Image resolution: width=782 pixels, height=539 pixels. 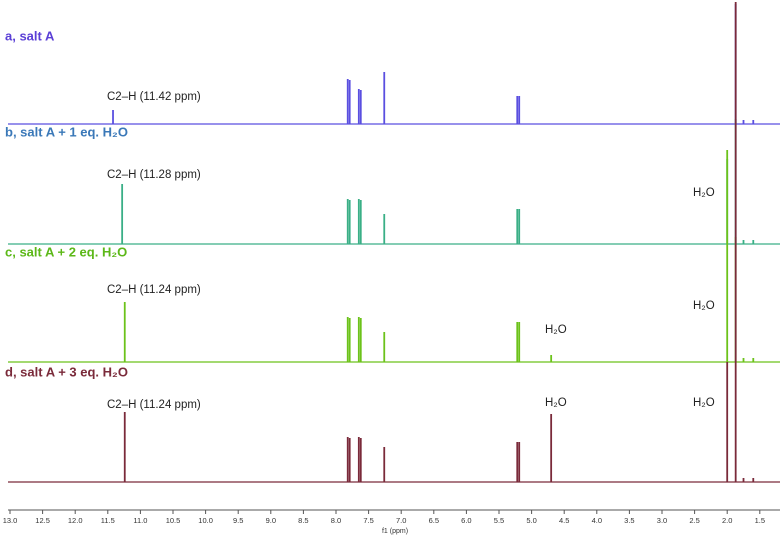 I want to click on x-tick-label: 6.5, so click(x=434, y=520).